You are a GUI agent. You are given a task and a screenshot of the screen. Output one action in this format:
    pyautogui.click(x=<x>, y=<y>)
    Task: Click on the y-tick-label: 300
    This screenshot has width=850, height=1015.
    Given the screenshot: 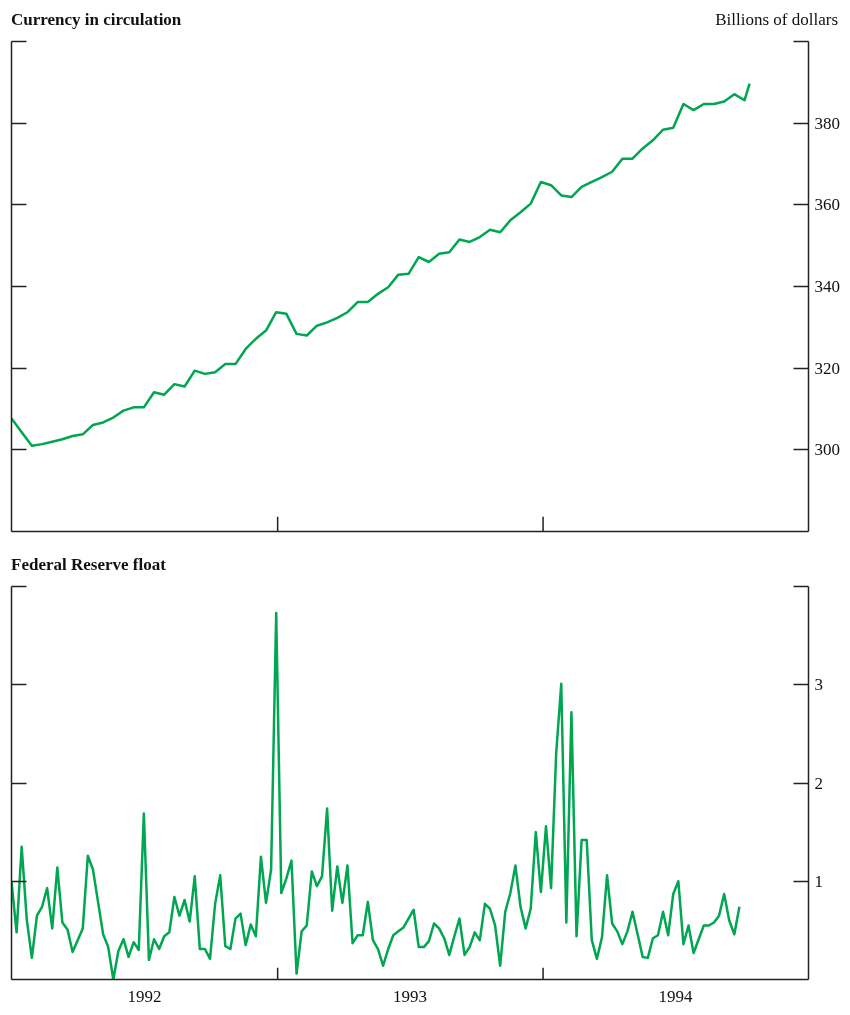 What is the action you would take?
    pyautogui.click(x=827, y=450)
    